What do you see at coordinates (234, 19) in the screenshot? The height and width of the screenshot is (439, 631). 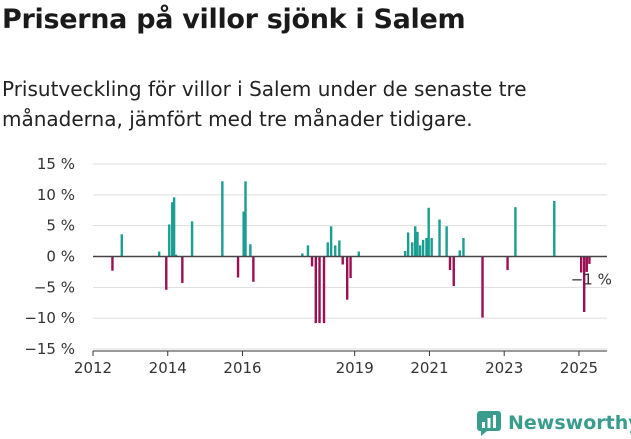 I see `chart-title: Priserna på villor sjönk i Salem` at bounding box center [234, 19].